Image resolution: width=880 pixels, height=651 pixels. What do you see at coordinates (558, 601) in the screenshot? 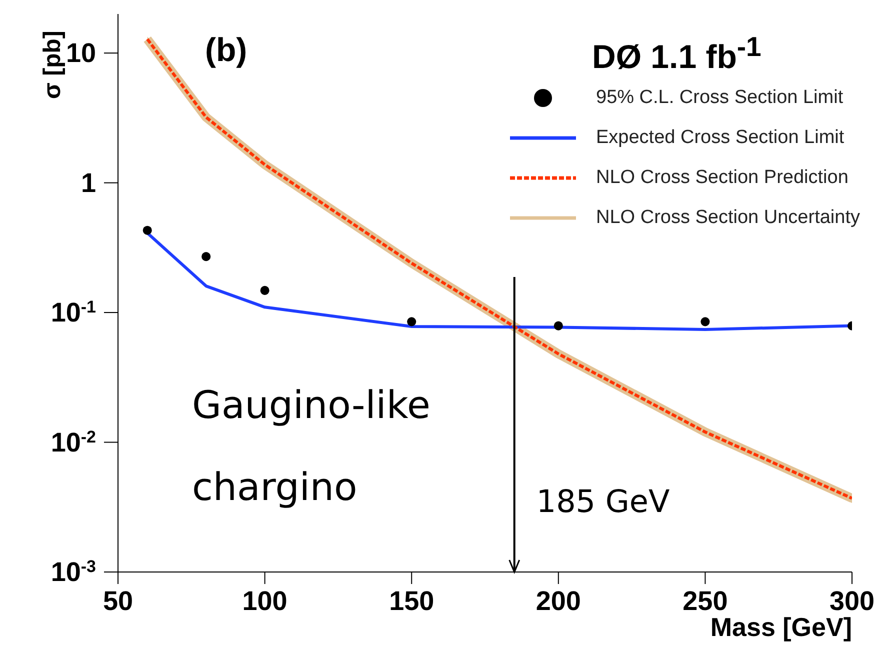
I see `x-tick-label: 200` at bounding box center [558, 601].